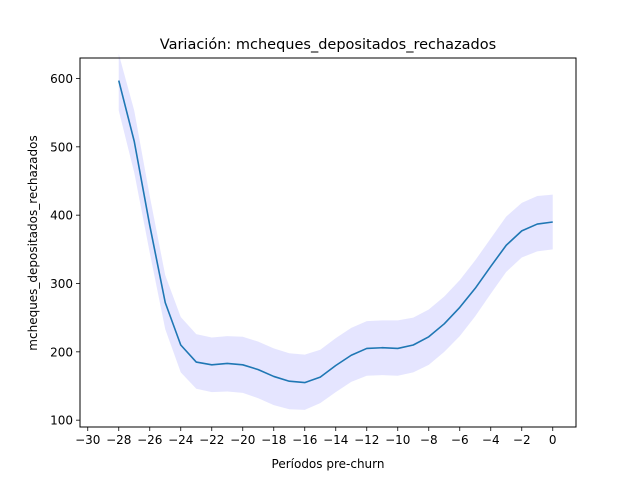  What do you see at coordinates (33, 242) in the screenshot?
I see `y-axis-label: mcheques_depositados_rechazados` at bounding box center [33, 242].